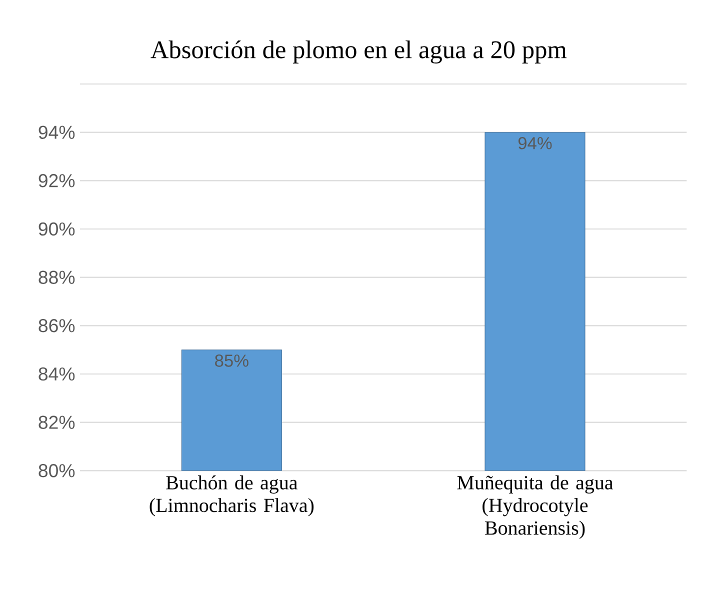 This screenshot has width=718, height=604. What do you see at coordinates (535, 143) in the screenshot?
I see `data-label: 94%` at bounding box center [535, 143].